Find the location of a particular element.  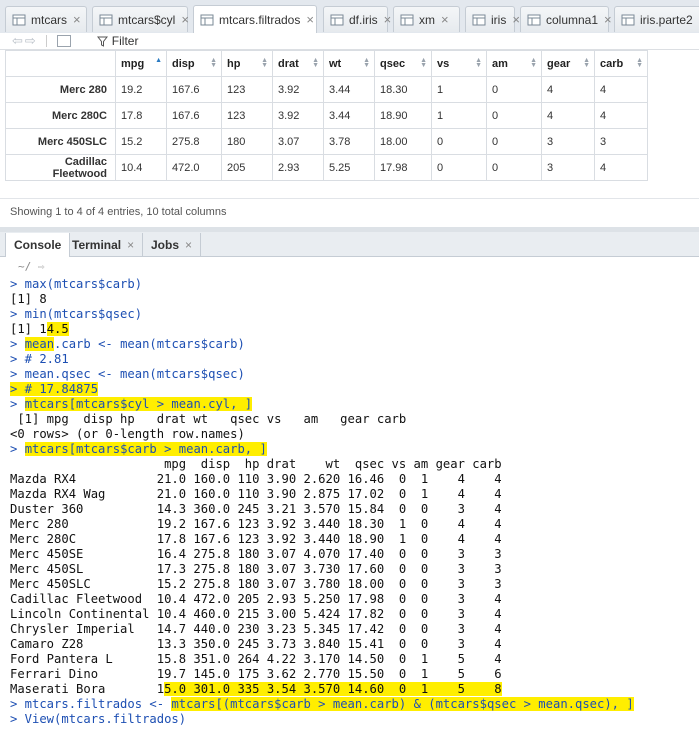

console-command-line: > # 2.81 is located at coordinates (322, 359).